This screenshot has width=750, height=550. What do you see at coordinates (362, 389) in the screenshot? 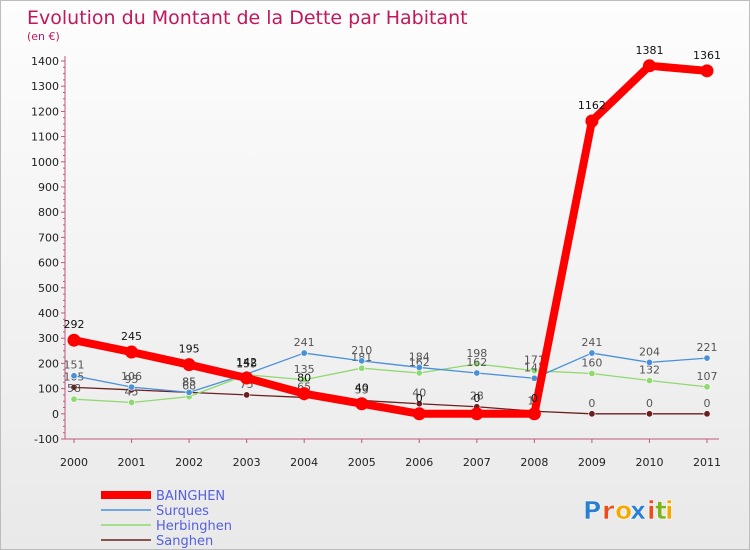
I see `data-label: 53` at bounding box center [362, 389].